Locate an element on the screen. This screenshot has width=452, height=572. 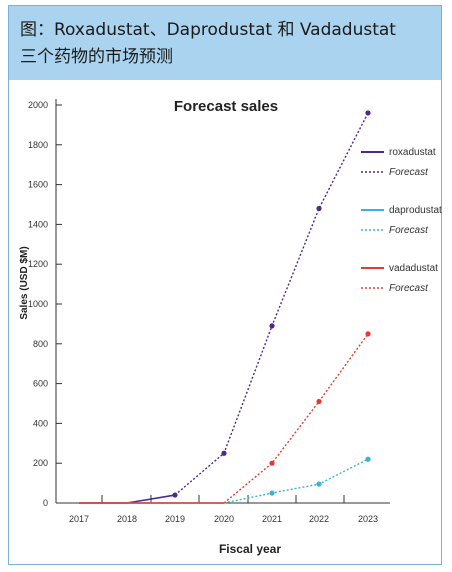
figure-caption-line-1: 图：Roxadustat、Daprodustat 和 Vadadustat is located at coordinates (208, 30).